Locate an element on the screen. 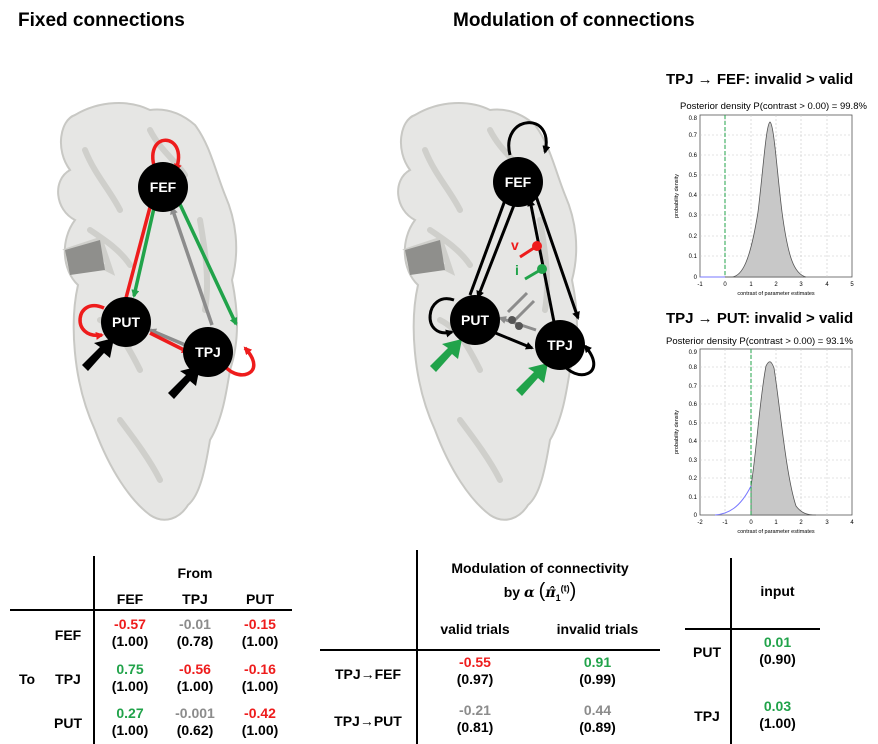 The width and height of the screenshot is (878, 744). mod-label-i: i is located at coordinates (517, 270).